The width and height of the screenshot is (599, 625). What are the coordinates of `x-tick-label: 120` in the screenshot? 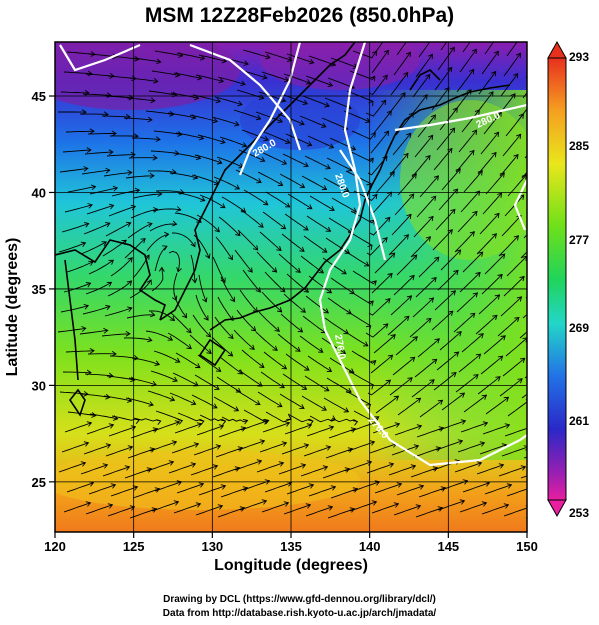 It's located at (55, 546).